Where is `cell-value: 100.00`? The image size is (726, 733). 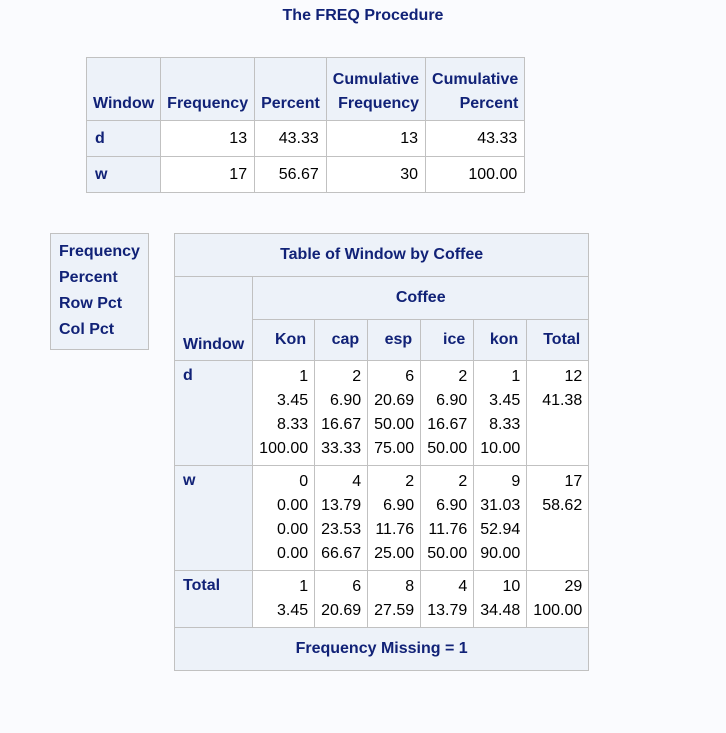
cell-value: 100.00 is located at coordinates (284, 448).